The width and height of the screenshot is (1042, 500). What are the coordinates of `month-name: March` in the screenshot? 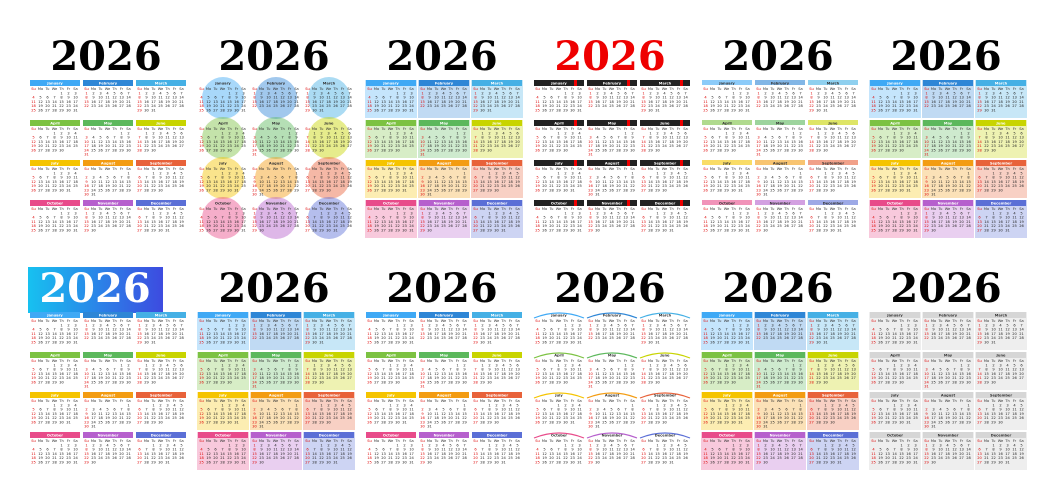 It's located at (161, 83).